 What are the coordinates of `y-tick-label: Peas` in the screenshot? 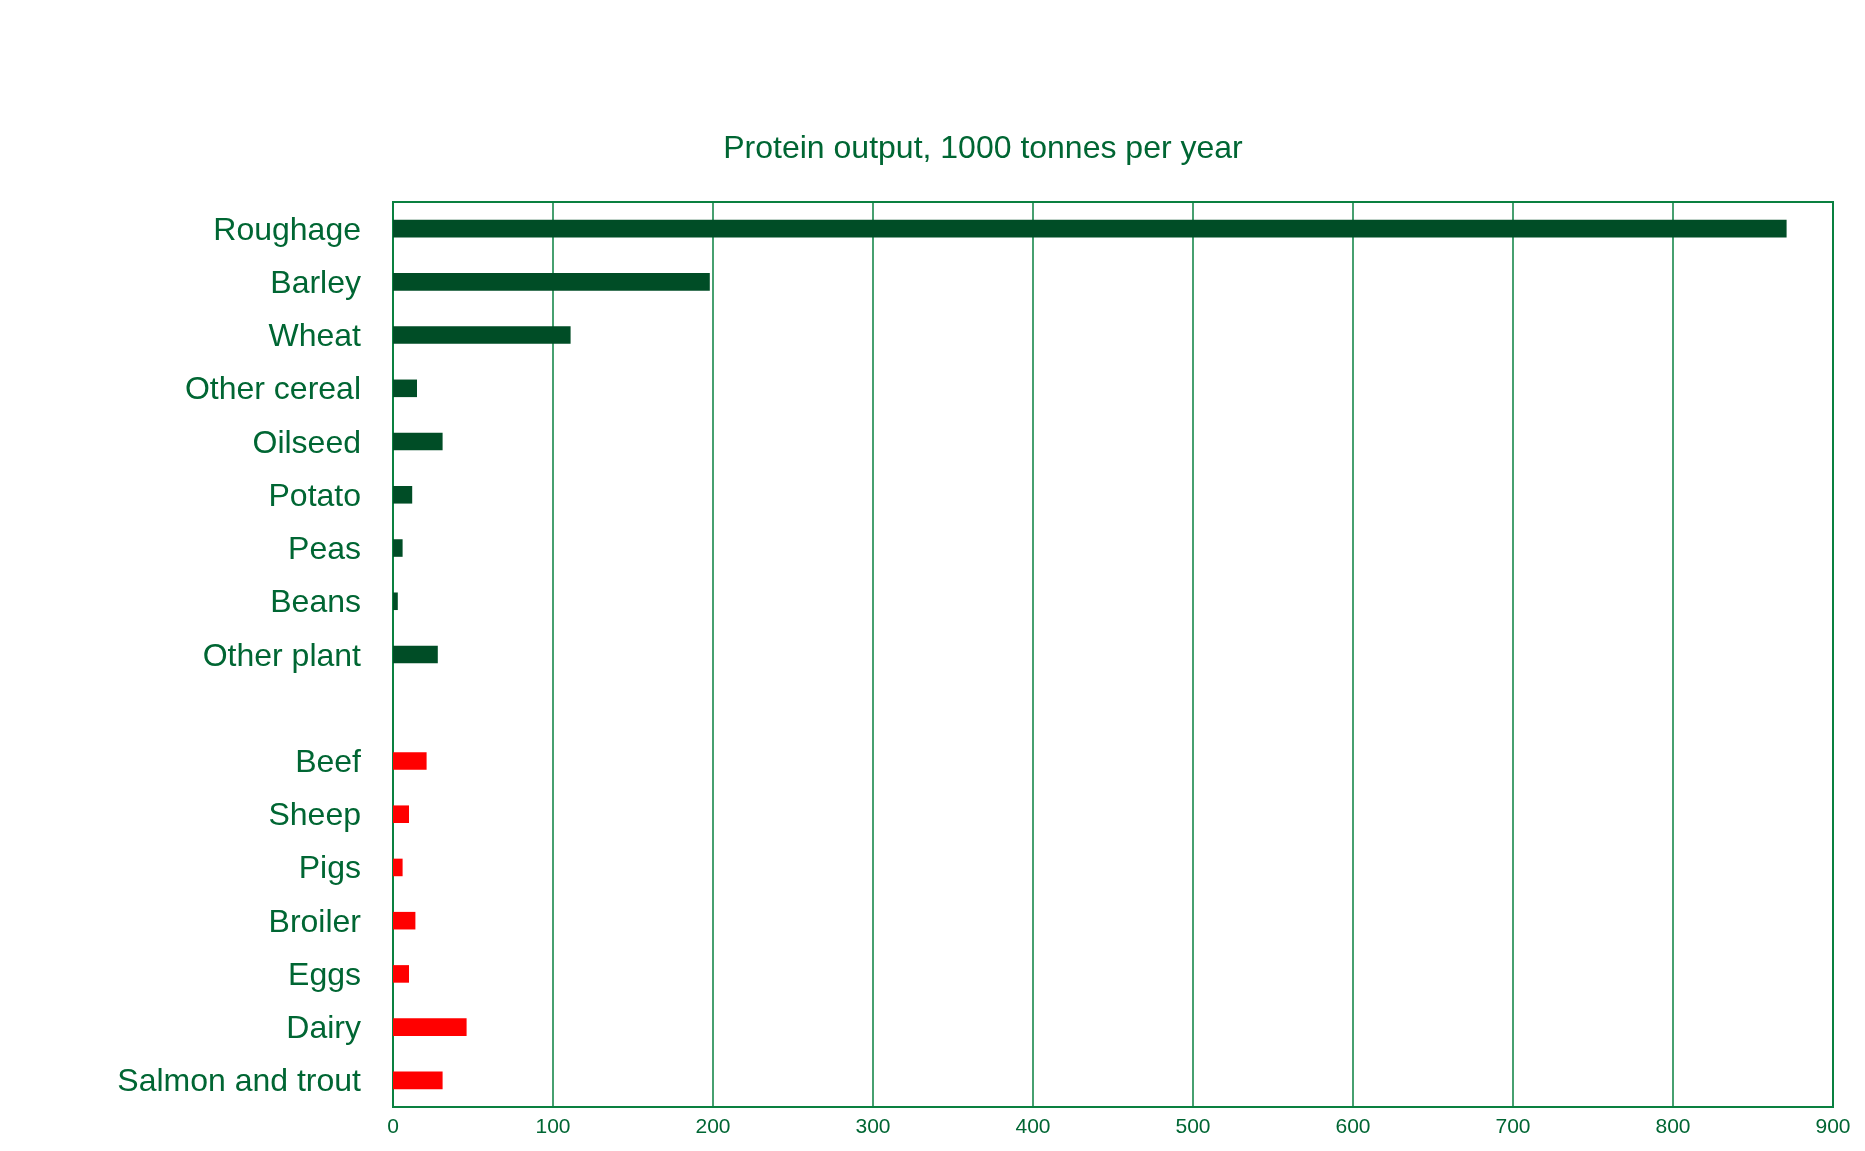 It's located at (324, 548).